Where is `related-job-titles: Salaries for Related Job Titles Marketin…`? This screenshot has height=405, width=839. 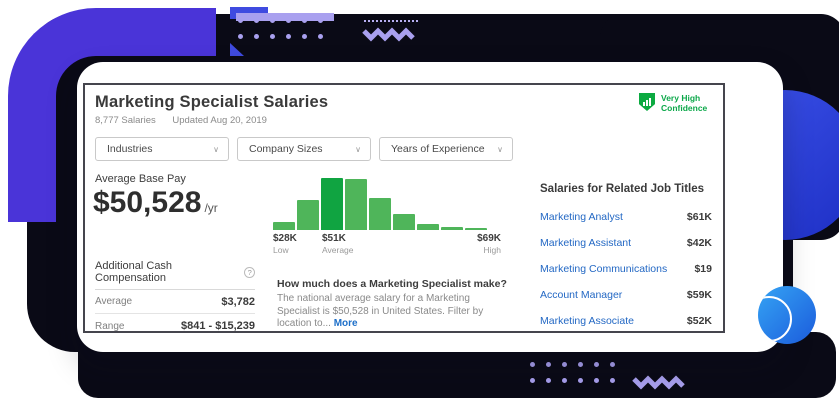 related-job-titles: Salaries for Related Job Titles Marketin… is located at coordinates (626, 258).